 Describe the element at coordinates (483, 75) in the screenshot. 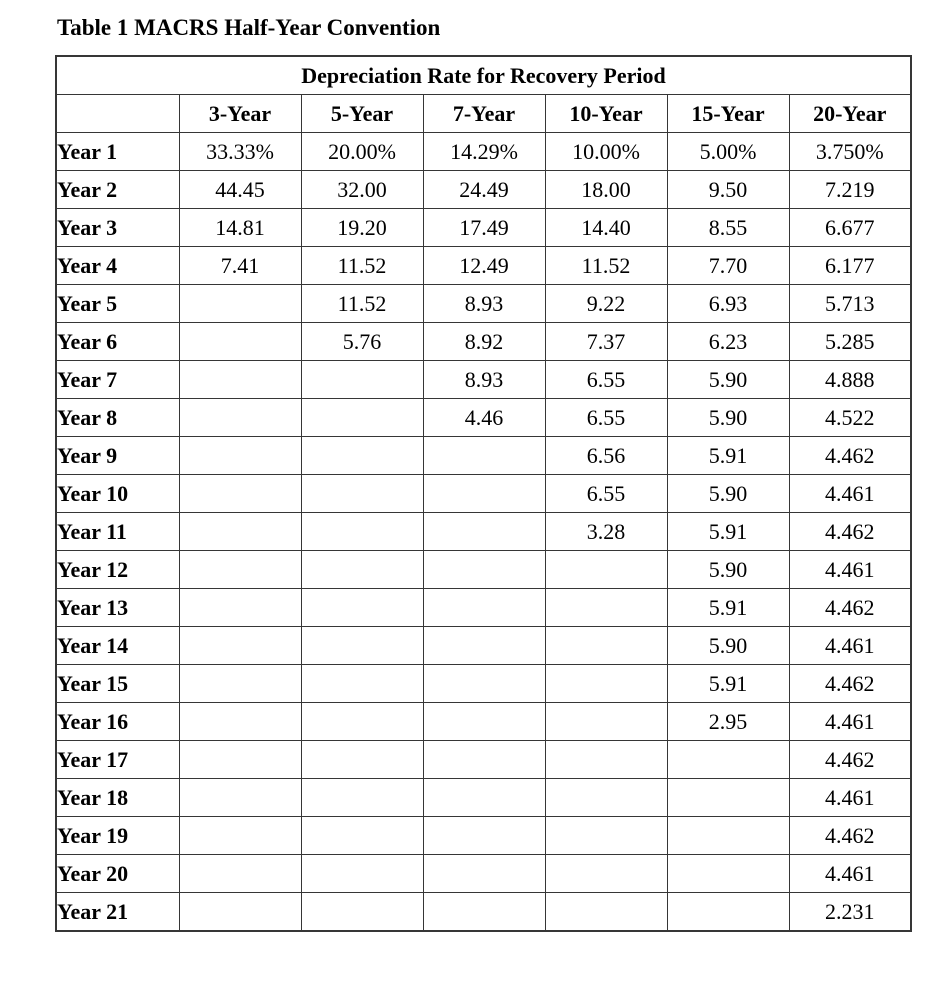

I see `span-header: Depreciation Rate for Recovery Period` at that location.